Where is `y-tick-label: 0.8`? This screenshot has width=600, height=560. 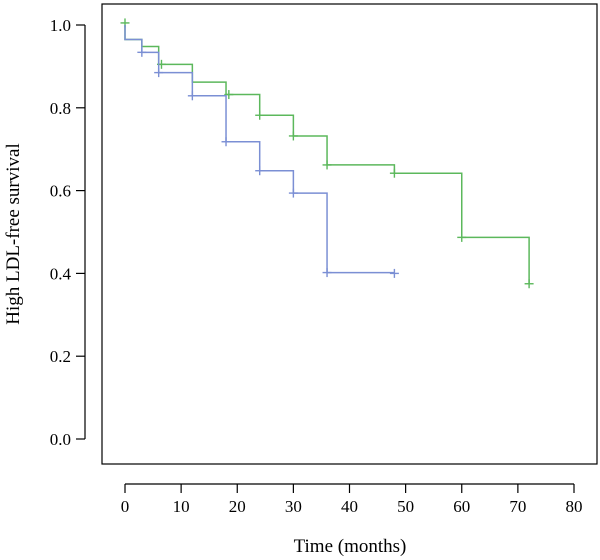 y-tick-label: 0.8 is located at coordinates (60, 108).